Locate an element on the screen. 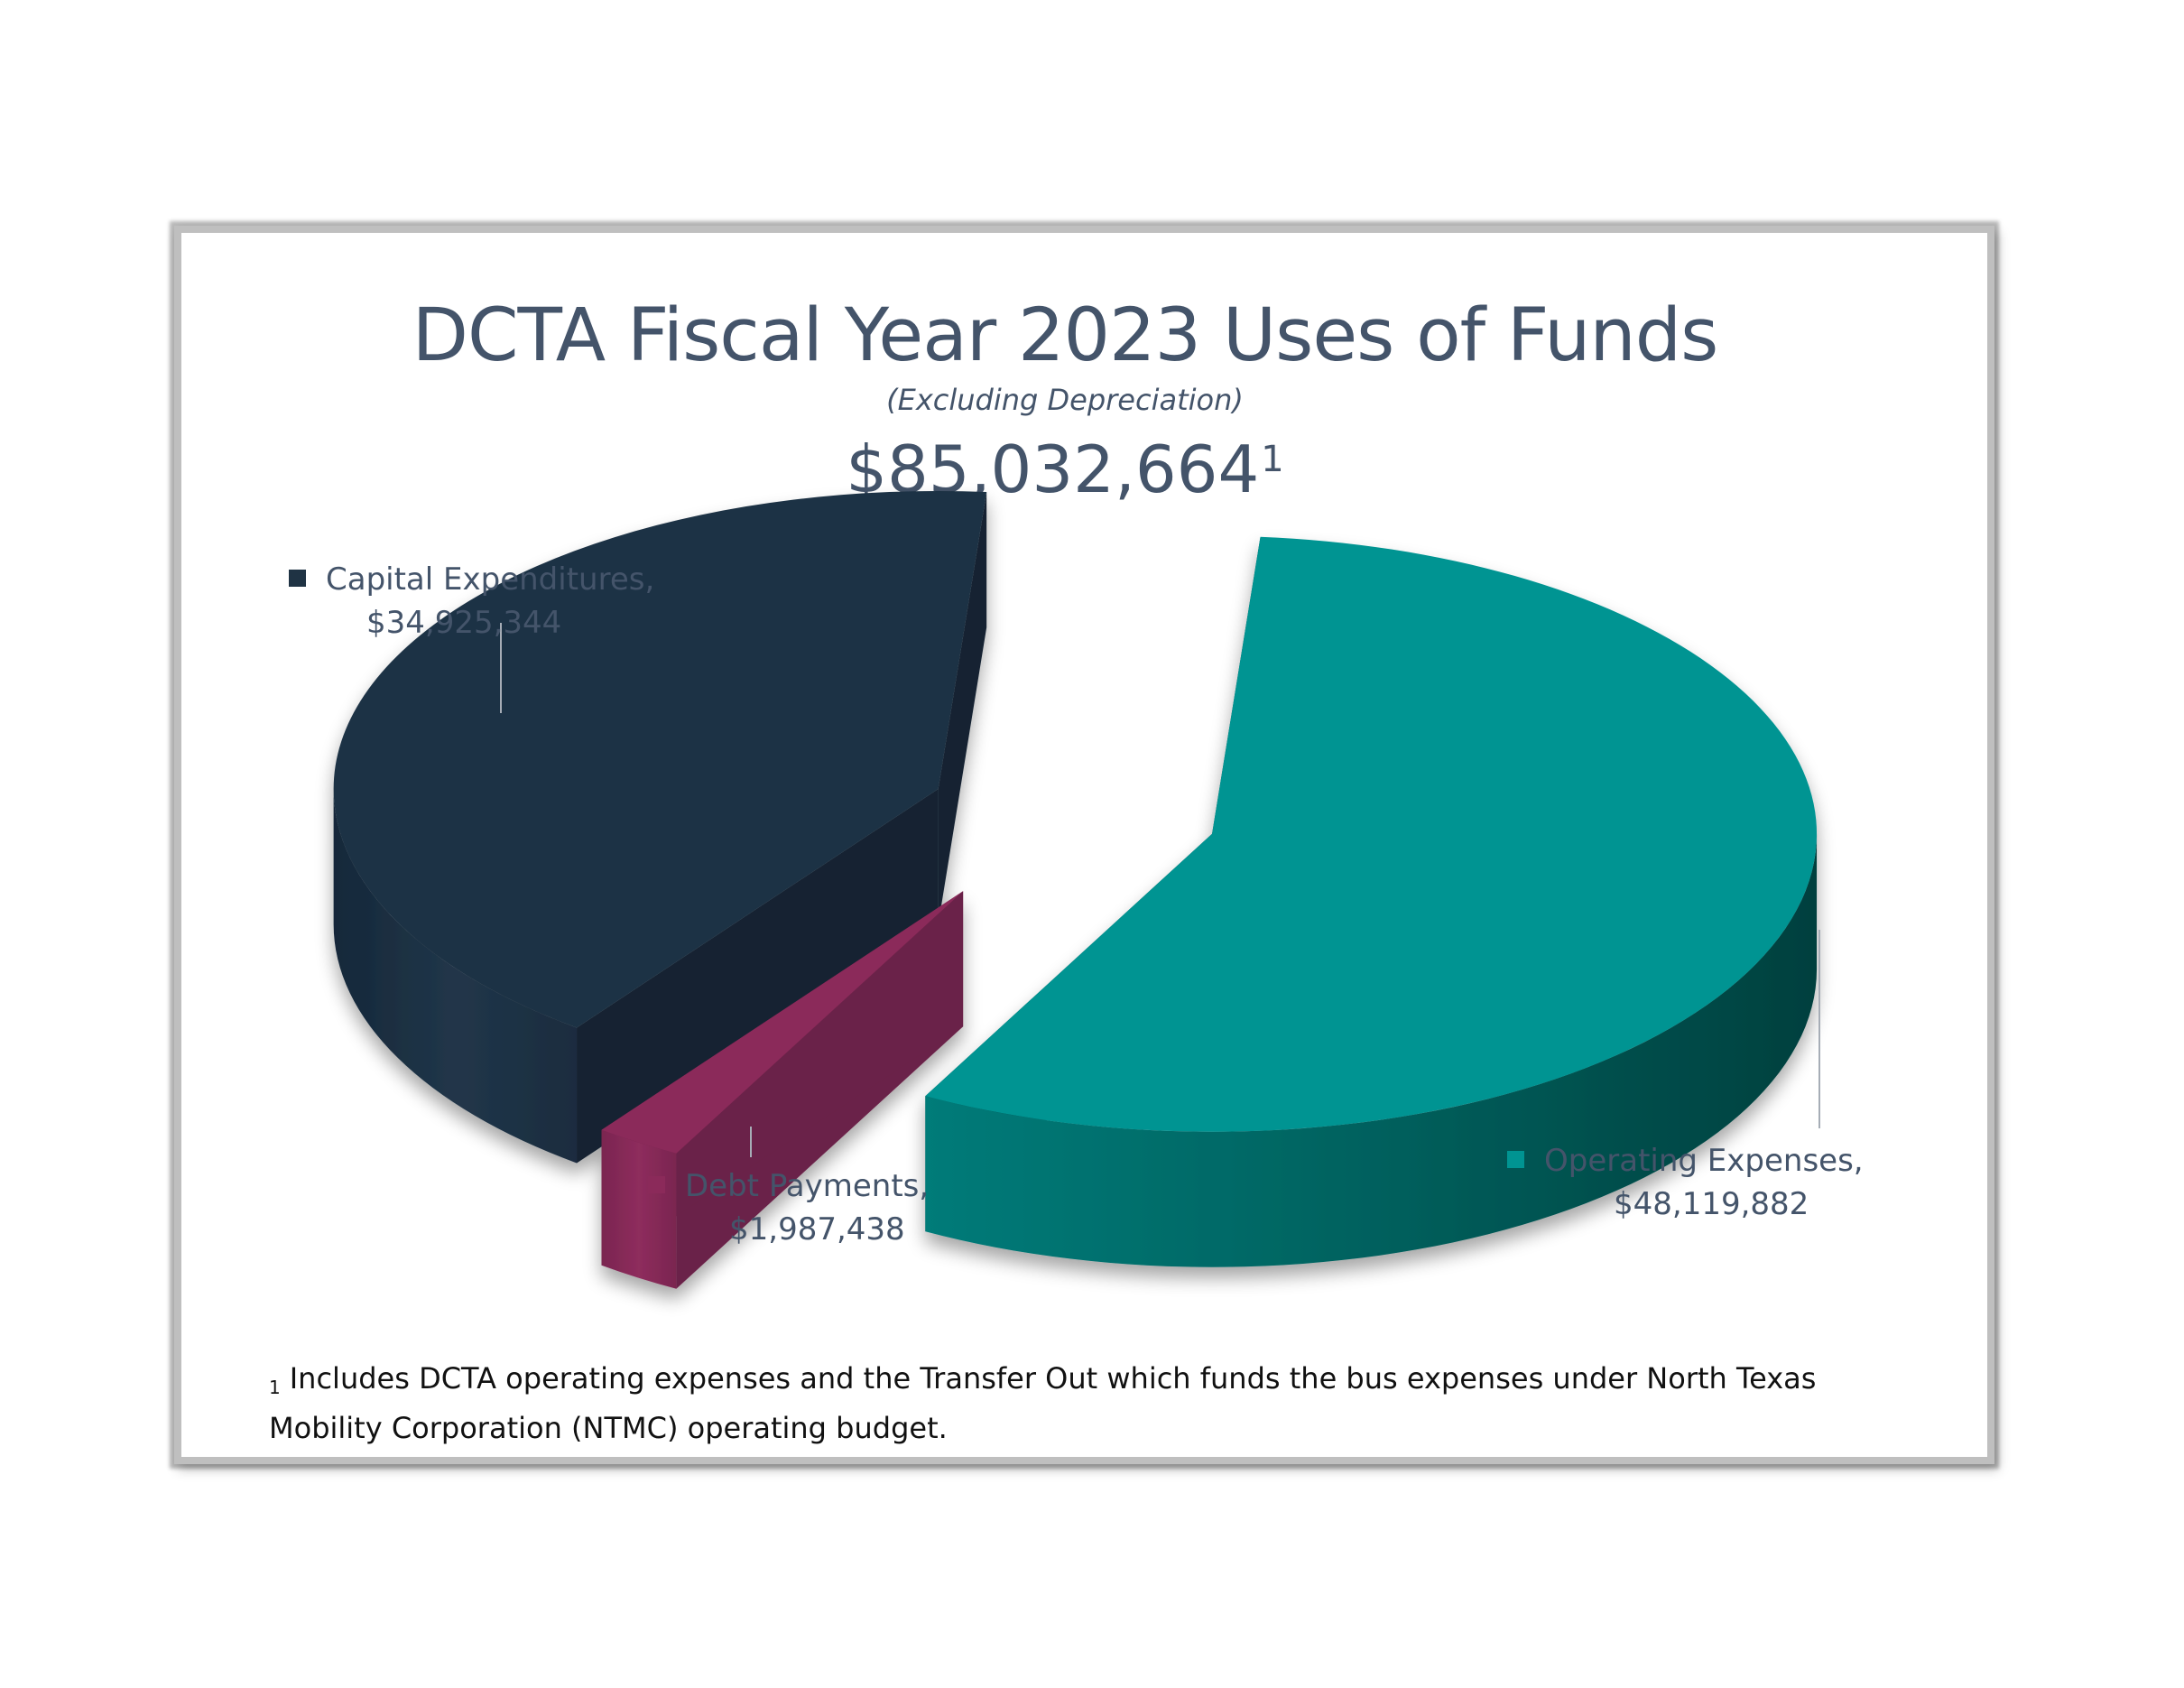 The image size is (2184, 1688). legend-swatch-debt is located at coordinates (656, 1184).